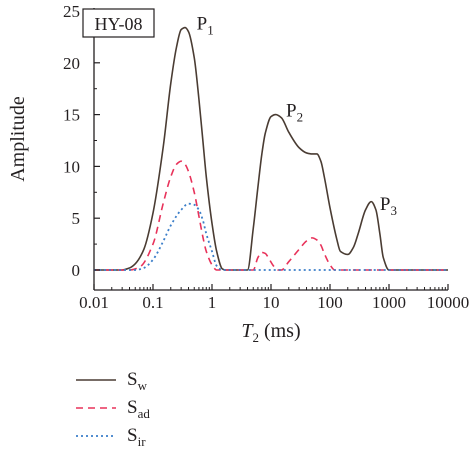 The image size is (474, 455). Describe the element at coordinates (448, 302) in the screenshot. I see `x-tick-label: 10000` at that location.